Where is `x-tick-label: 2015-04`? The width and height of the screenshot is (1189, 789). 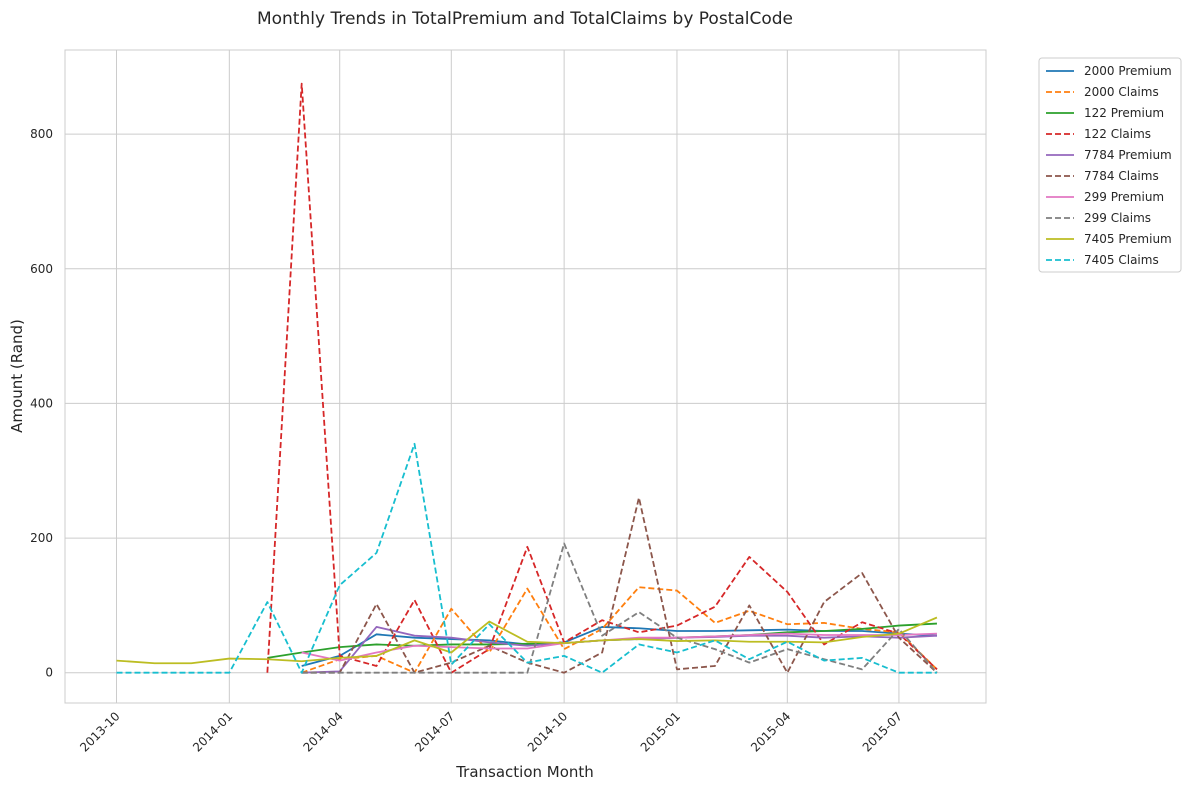 x-tick-label: 2015-04 is located at coordinates (770, 731).